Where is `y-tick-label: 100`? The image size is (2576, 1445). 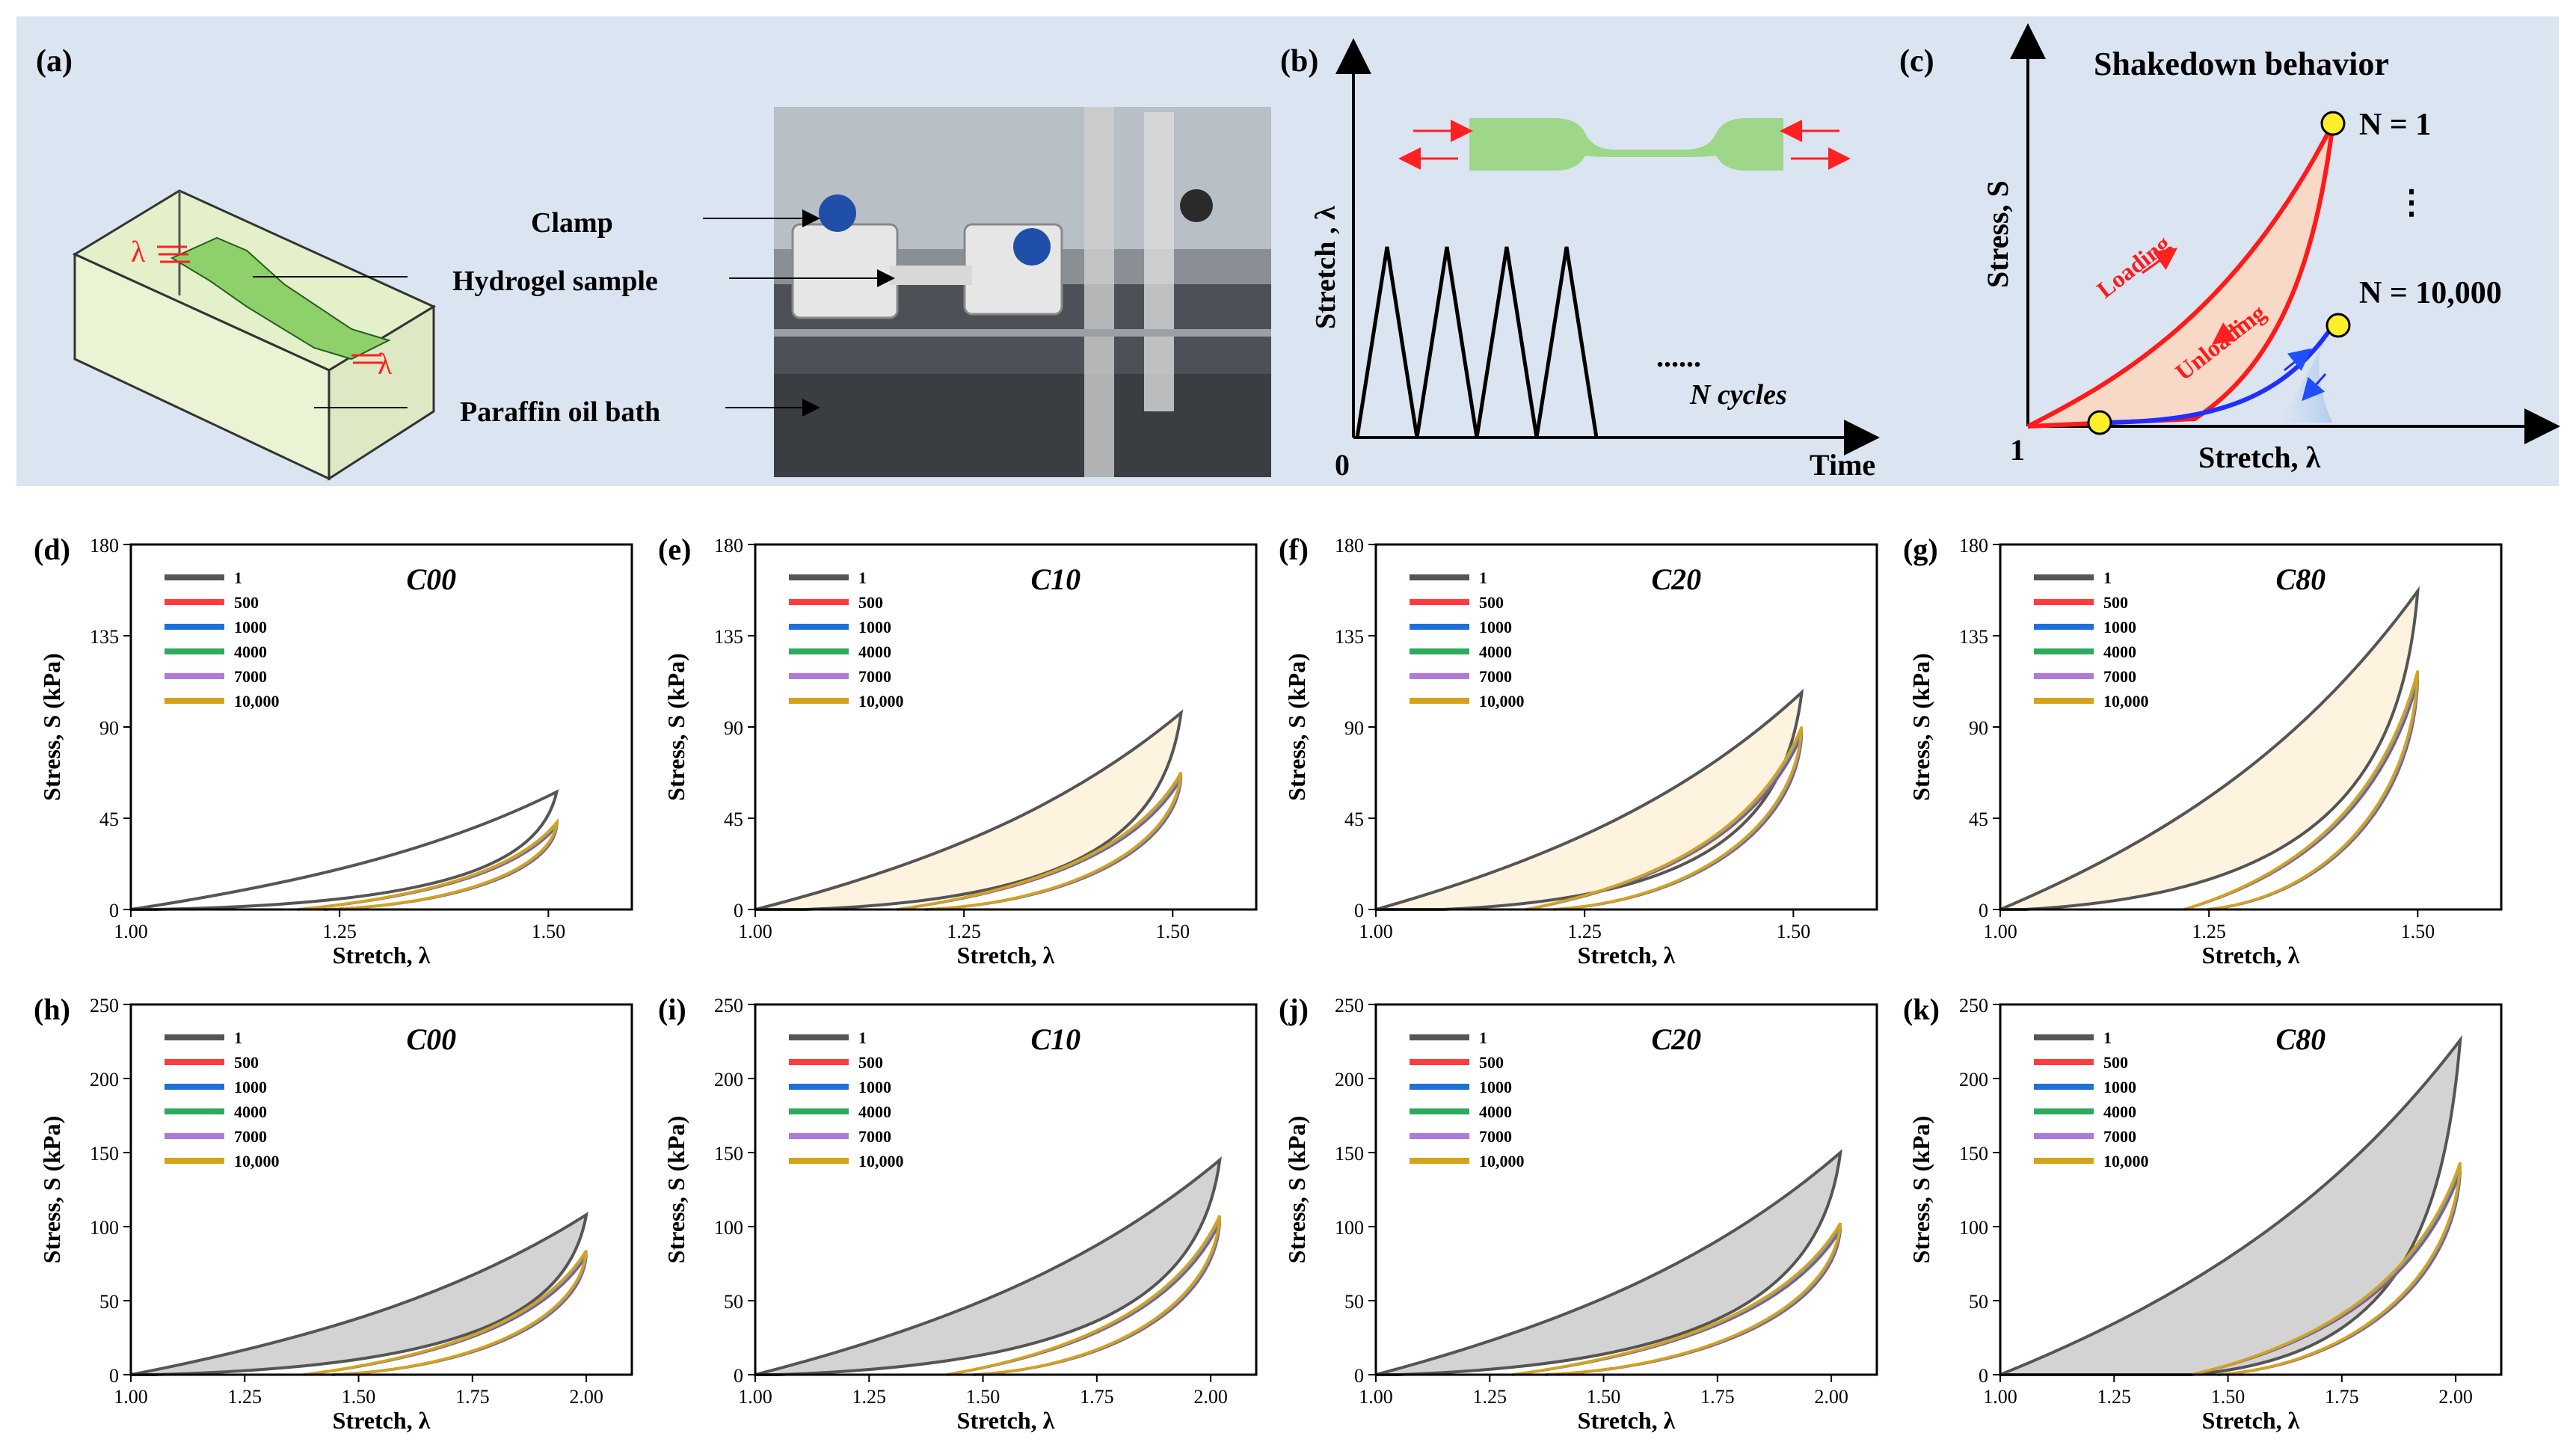
y-tick-label: 100 is located at coordinates (105, 1228).